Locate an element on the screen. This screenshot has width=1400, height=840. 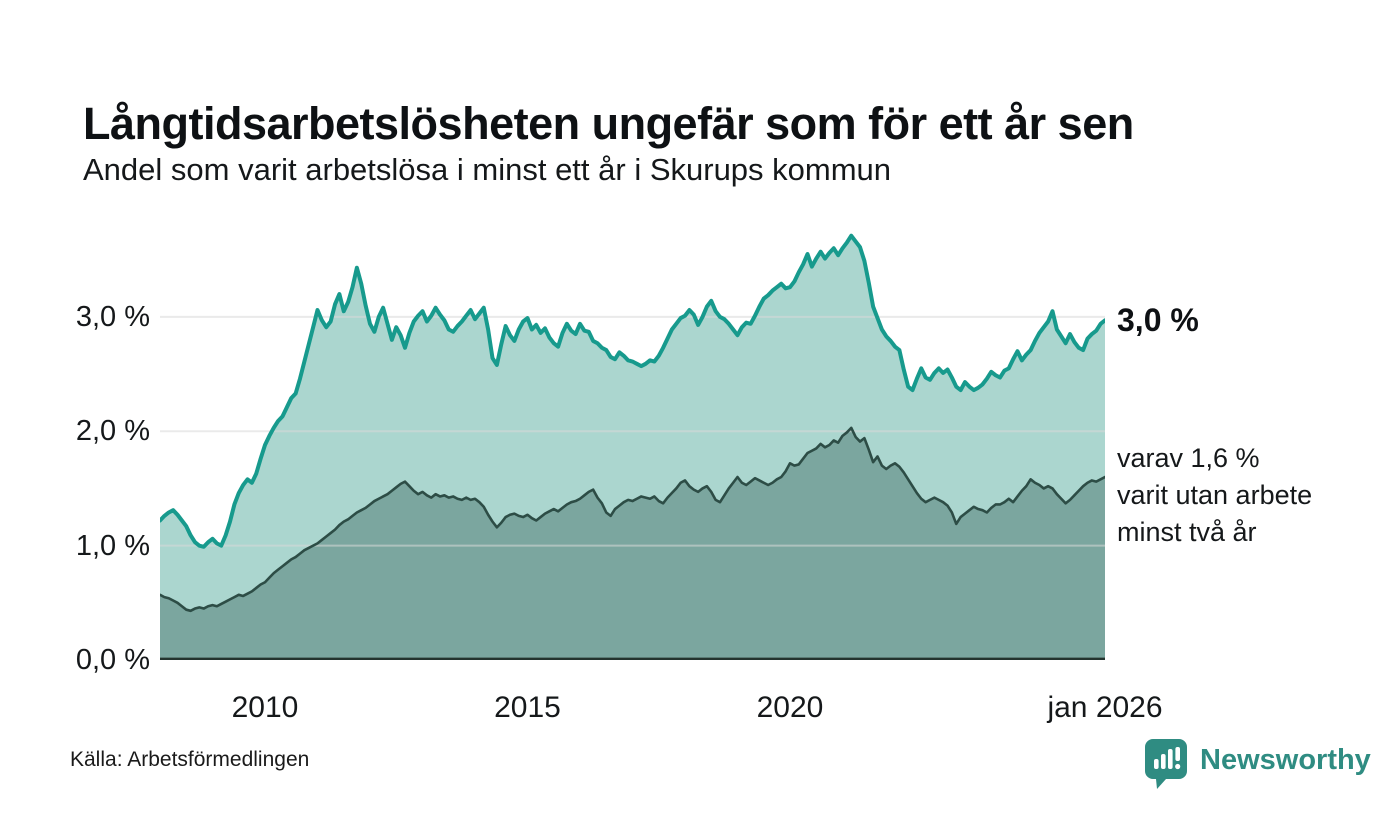
x-tick-label: 2010 is located at coordinates (265, 707).